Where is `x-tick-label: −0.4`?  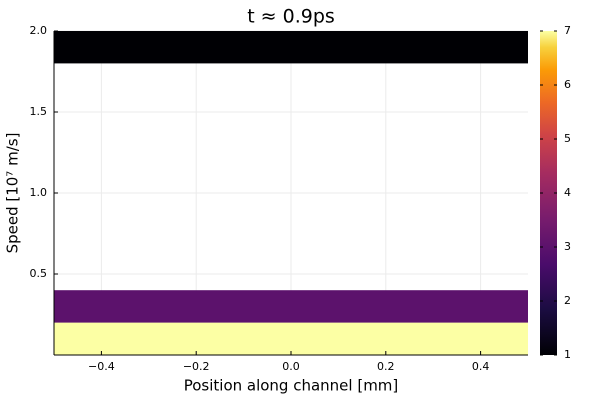
x-tick-label: −0.4 is located at coordinates (101, 366).